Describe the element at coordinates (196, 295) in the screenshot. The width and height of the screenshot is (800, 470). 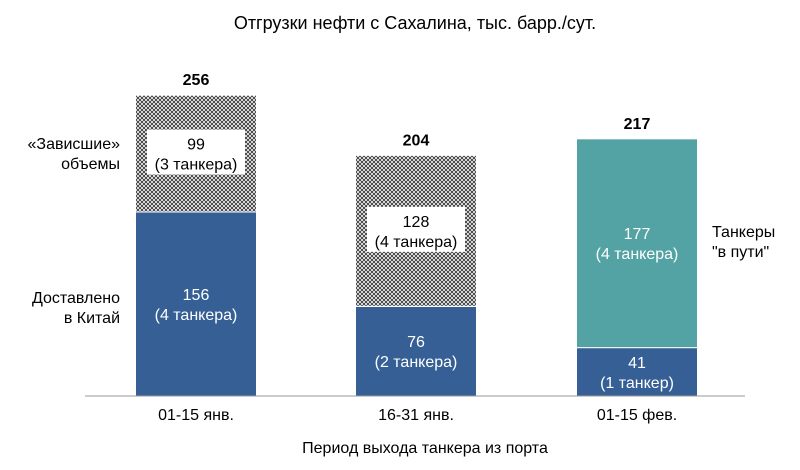
I see `segment-value-label: 156` at that location.